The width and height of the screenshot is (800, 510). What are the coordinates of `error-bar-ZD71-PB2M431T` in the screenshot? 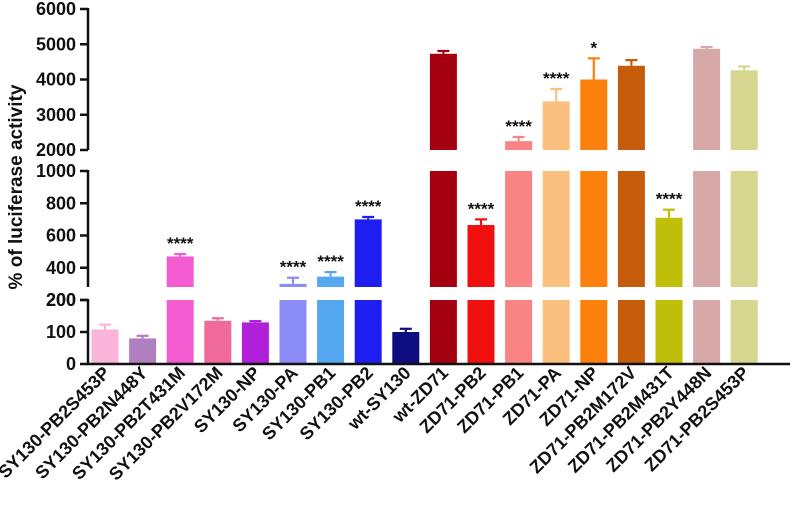 It's located at (669, 213).